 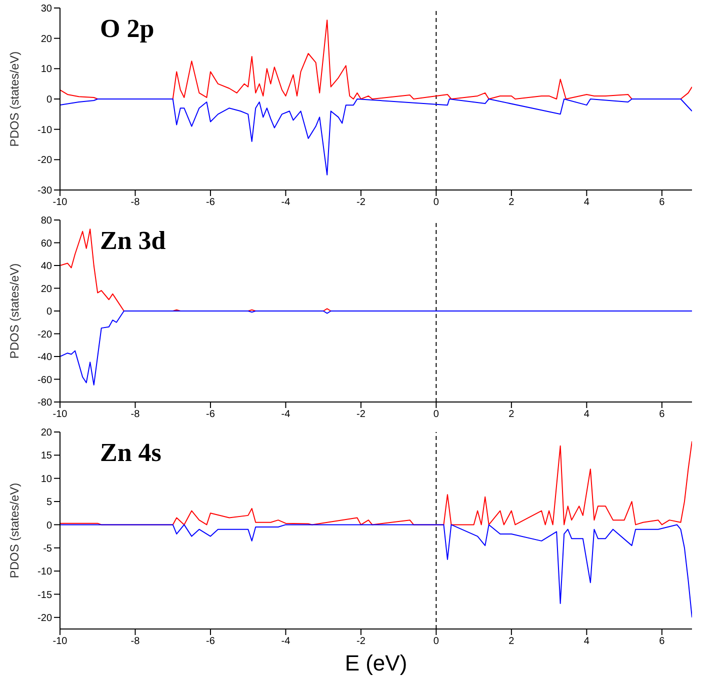 What do you see at coordinates (46, 9) in the screenshot?
I see `y-tick-label: 30` at bounding box center [46, 9].